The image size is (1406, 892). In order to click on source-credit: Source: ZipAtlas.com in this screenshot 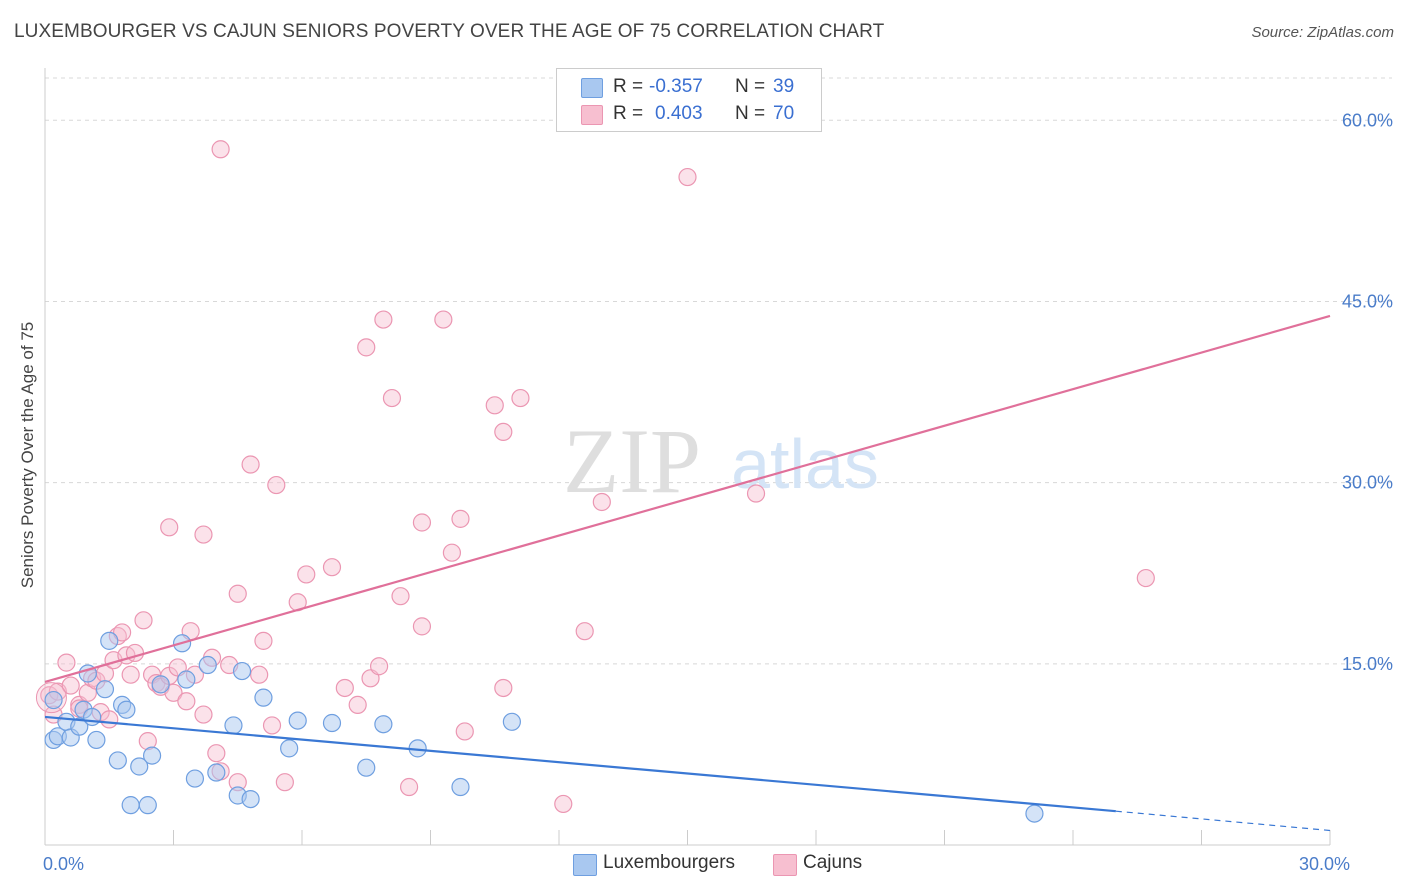, I will do `click(1322, 32)`.